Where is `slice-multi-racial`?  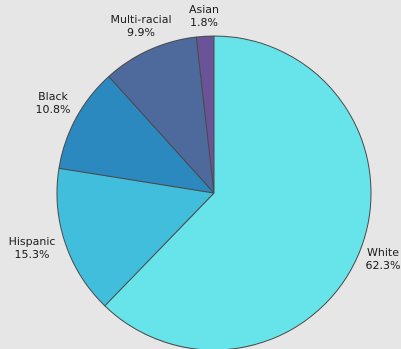 slice-multi-racial is located at coordinates (161, 115).